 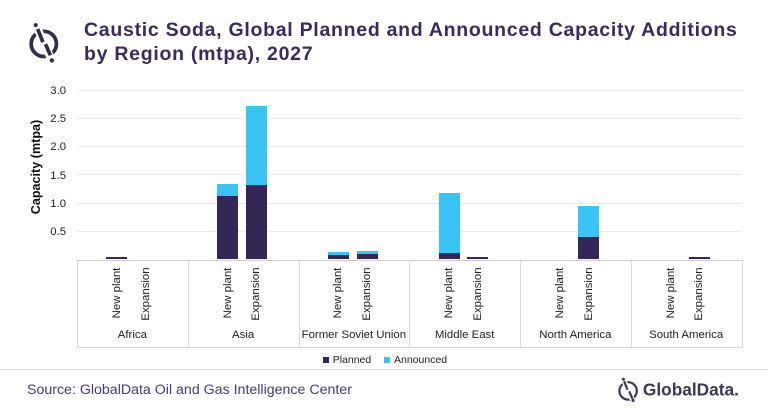 I want to click on svg-text: GlobalData., so click(x=691, y=390).